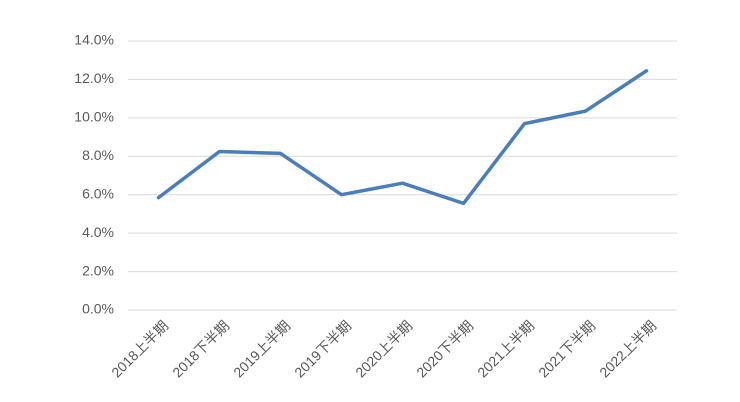 This screenshot has height=402, width=740. I want to click on y-tick-label: 4.0%, so click(98, 232).